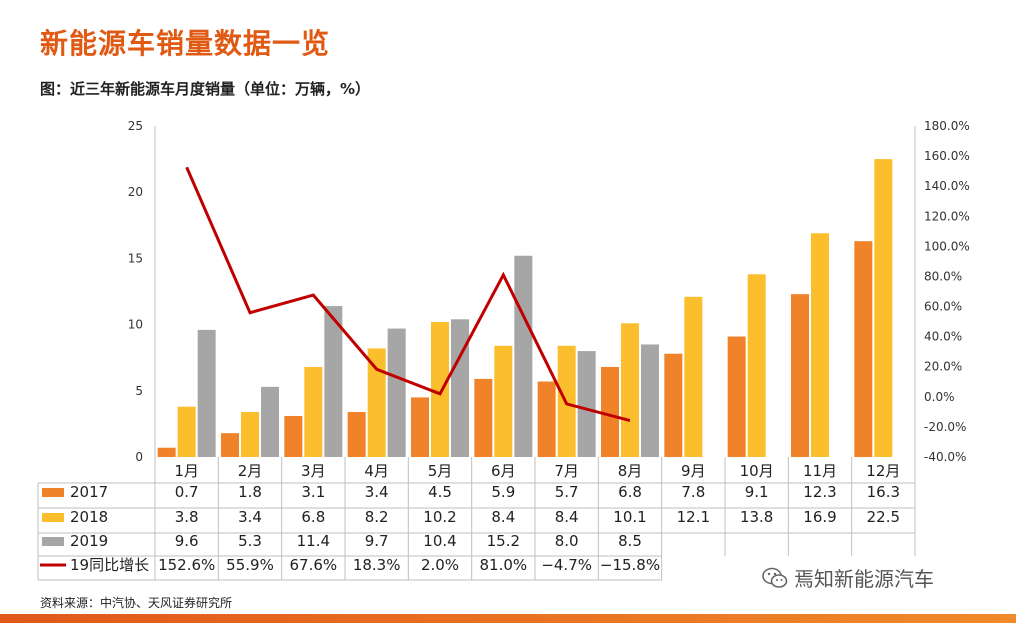 Image resolution: width=1016 pixels, height=623 pixels. What do you see at coordinates (757, 471) in the screenshot?
I see `x-tick-label: 10月` at bounding box center [757, 471].